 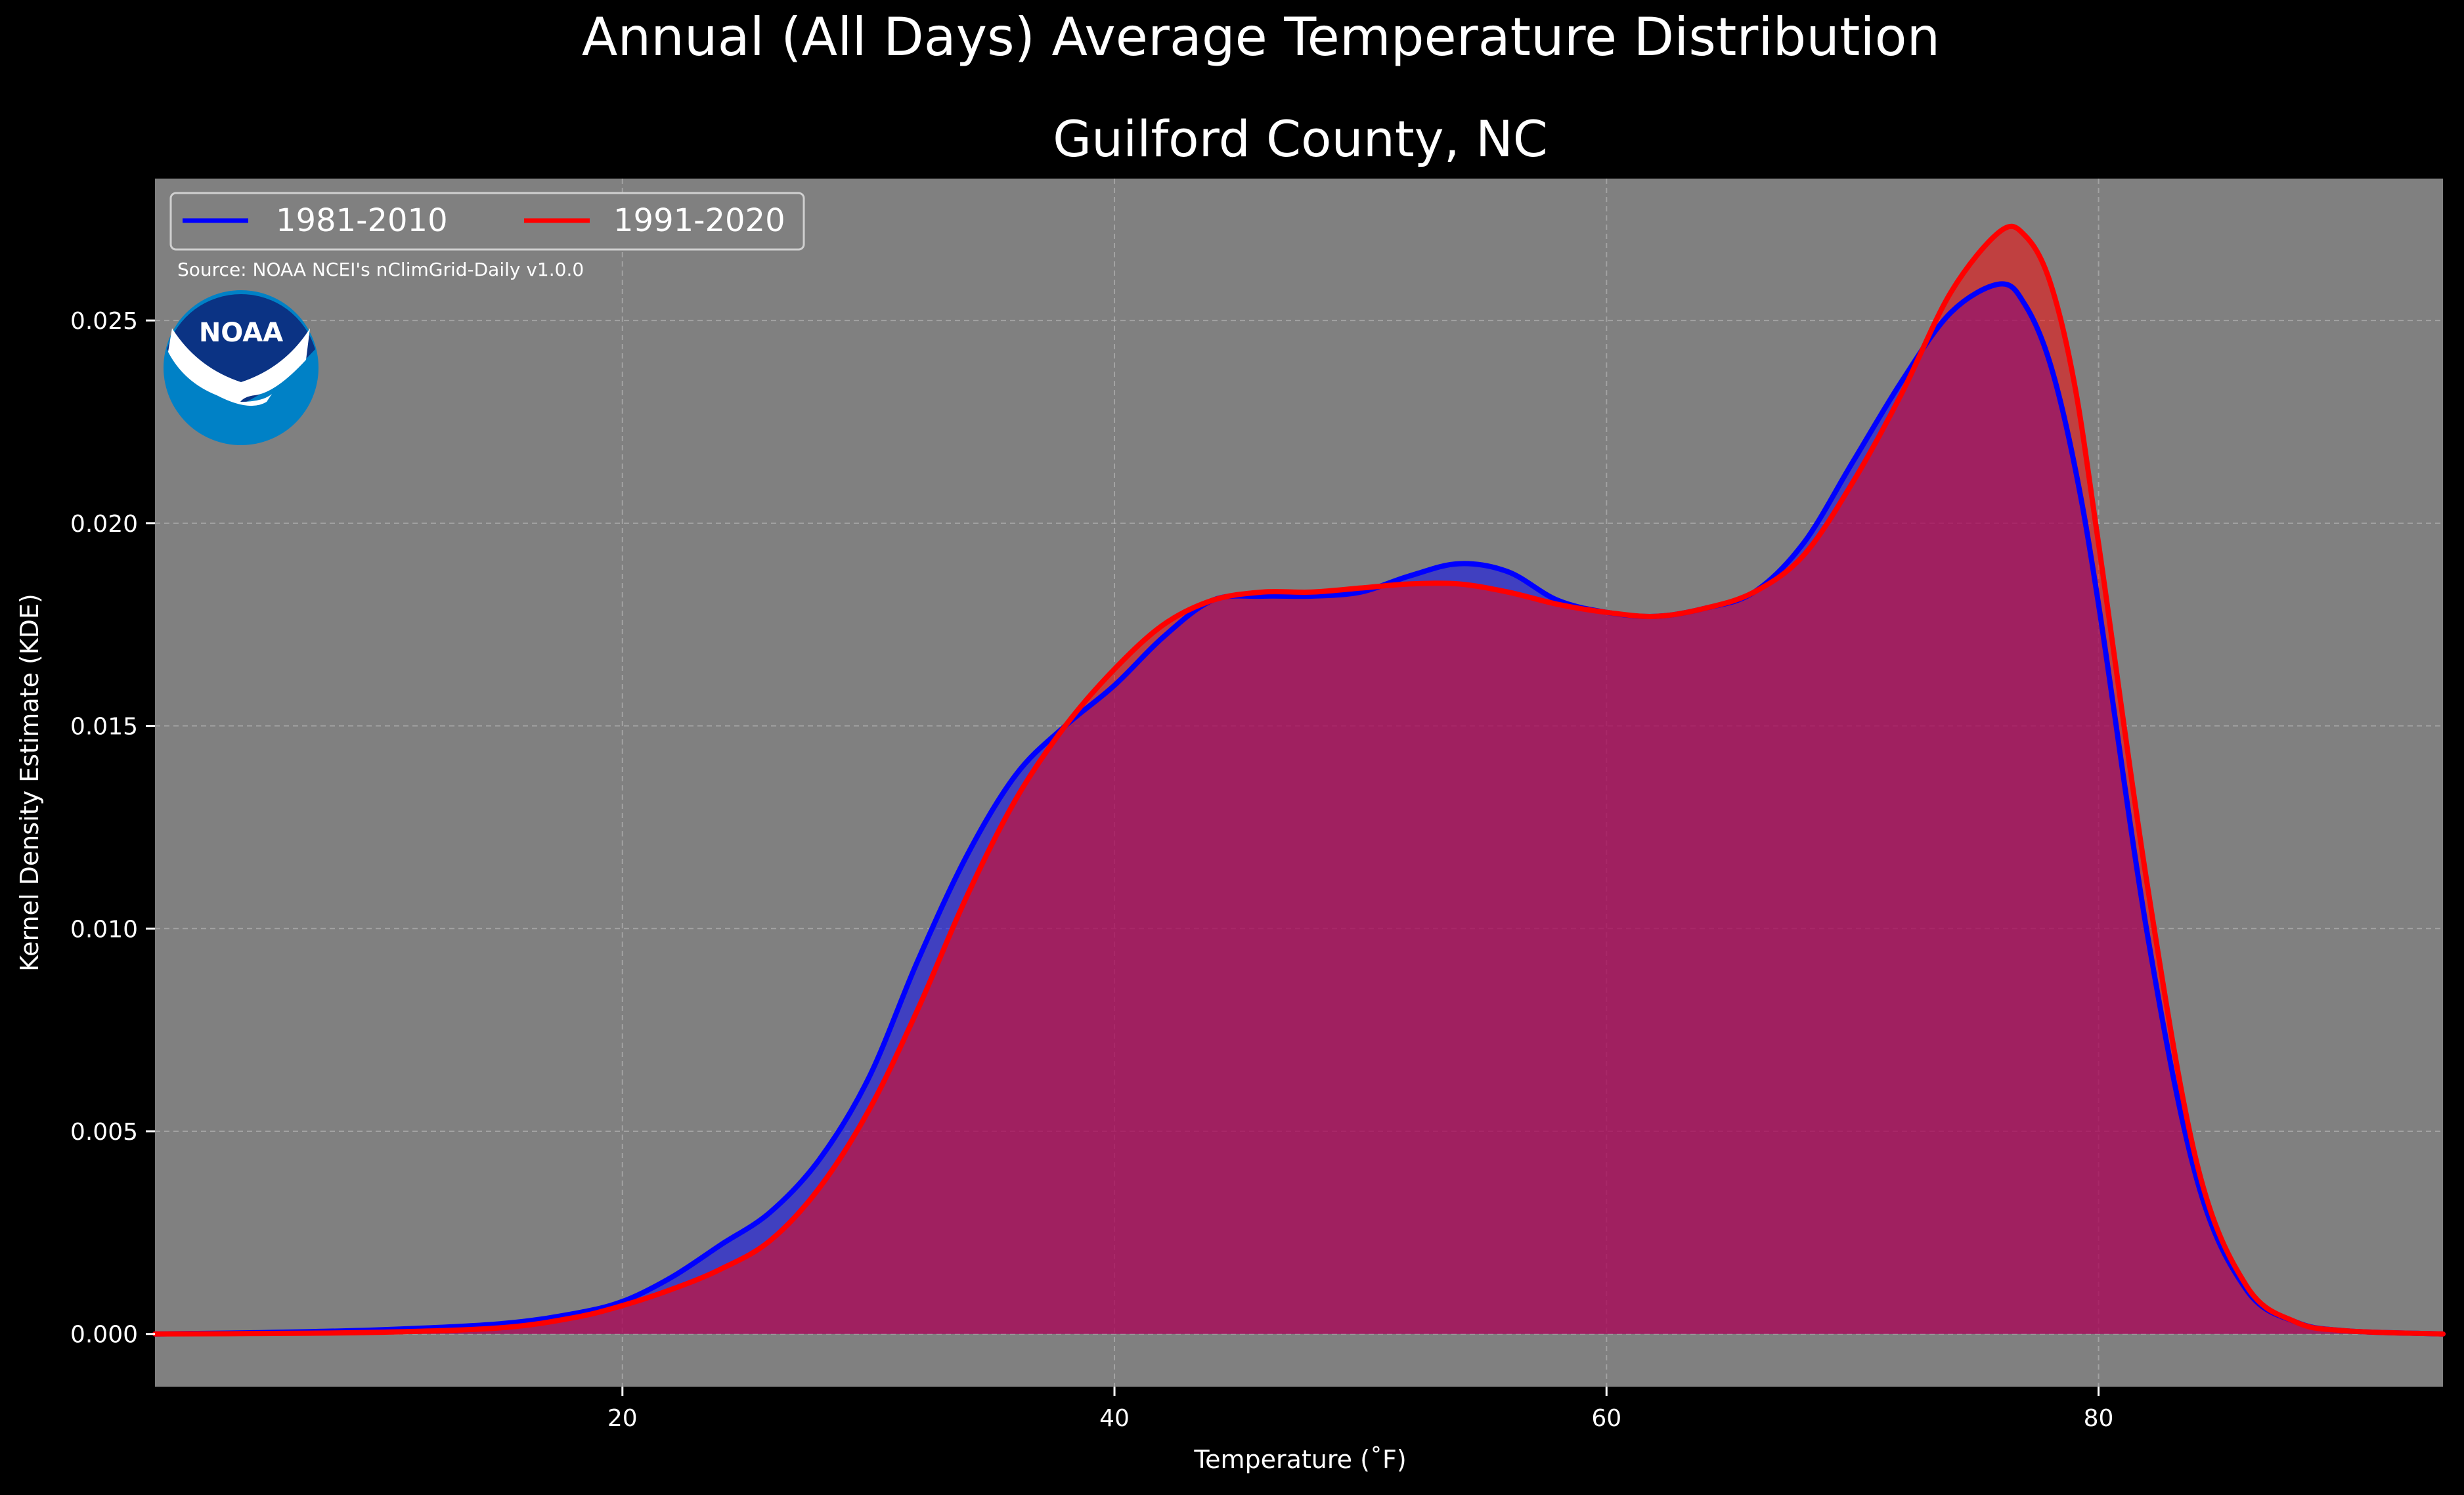 I want to click on x-axis-label: Temperature (˚F), so click(x=1299, y=1459).